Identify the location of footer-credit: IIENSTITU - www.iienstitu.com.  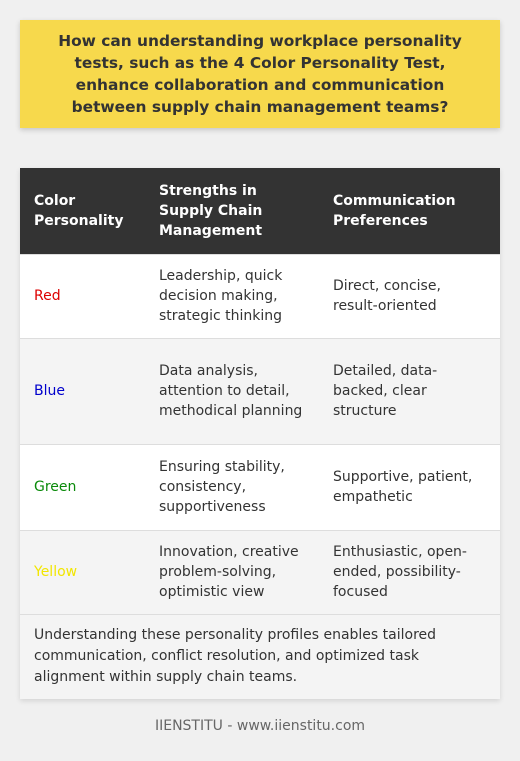
(260, 726).